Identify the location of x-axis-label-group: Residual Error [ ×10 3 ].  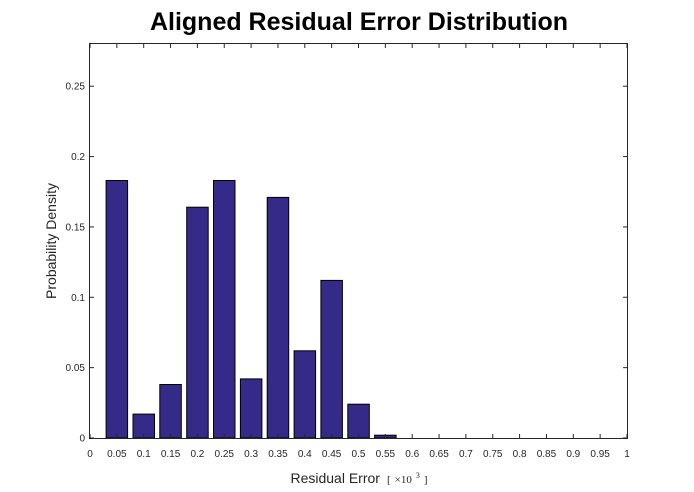
(358, 476).